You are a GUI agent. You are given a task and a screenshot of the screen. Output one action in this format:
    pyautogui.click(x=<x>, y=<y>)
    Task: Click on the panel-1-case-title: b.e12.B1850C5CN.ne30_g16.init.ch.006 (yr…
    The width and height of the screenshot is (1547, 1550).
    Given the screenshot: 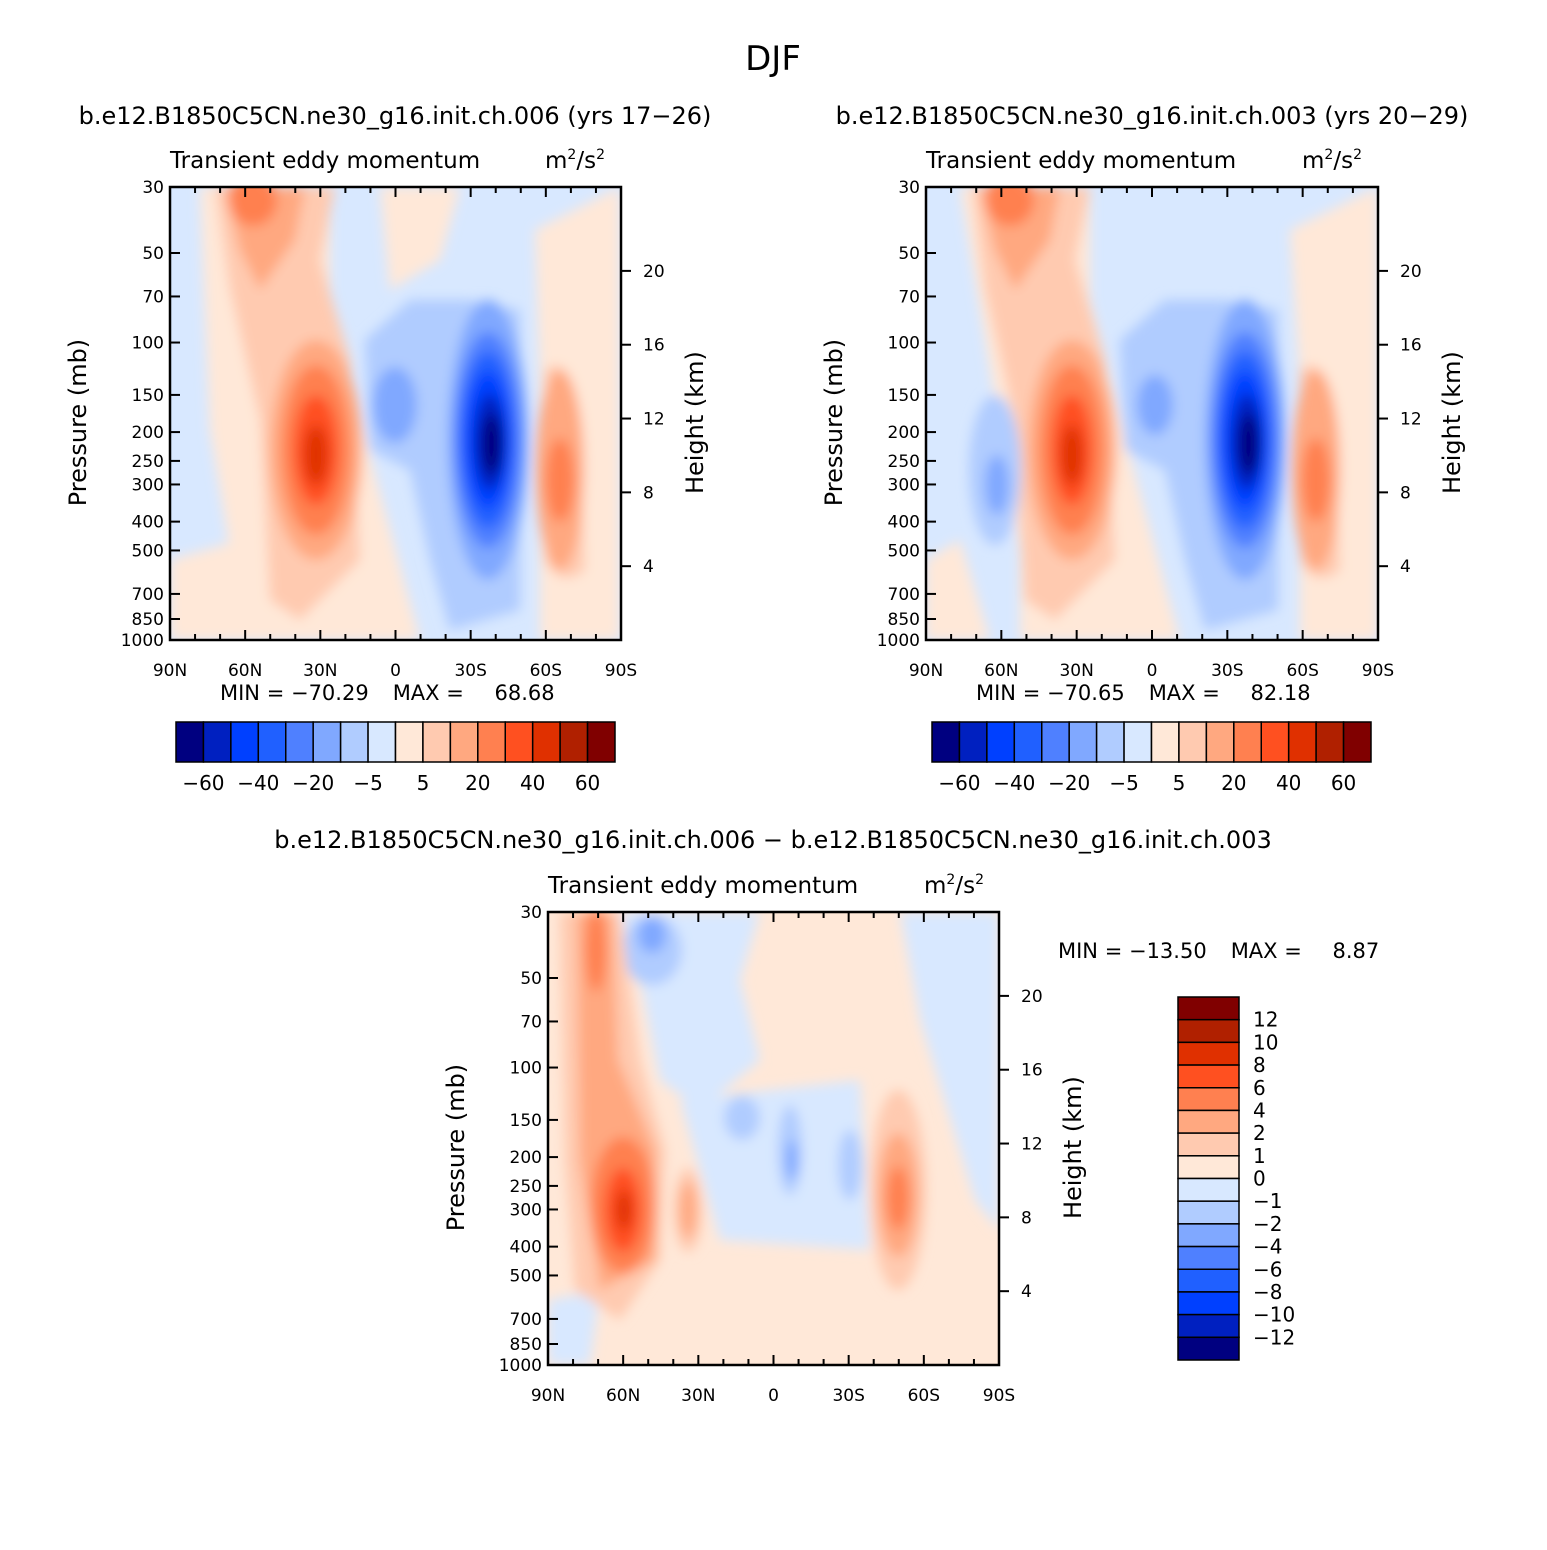 What is the action you would take?
    pyautogui.click(x=395, y=116)
    